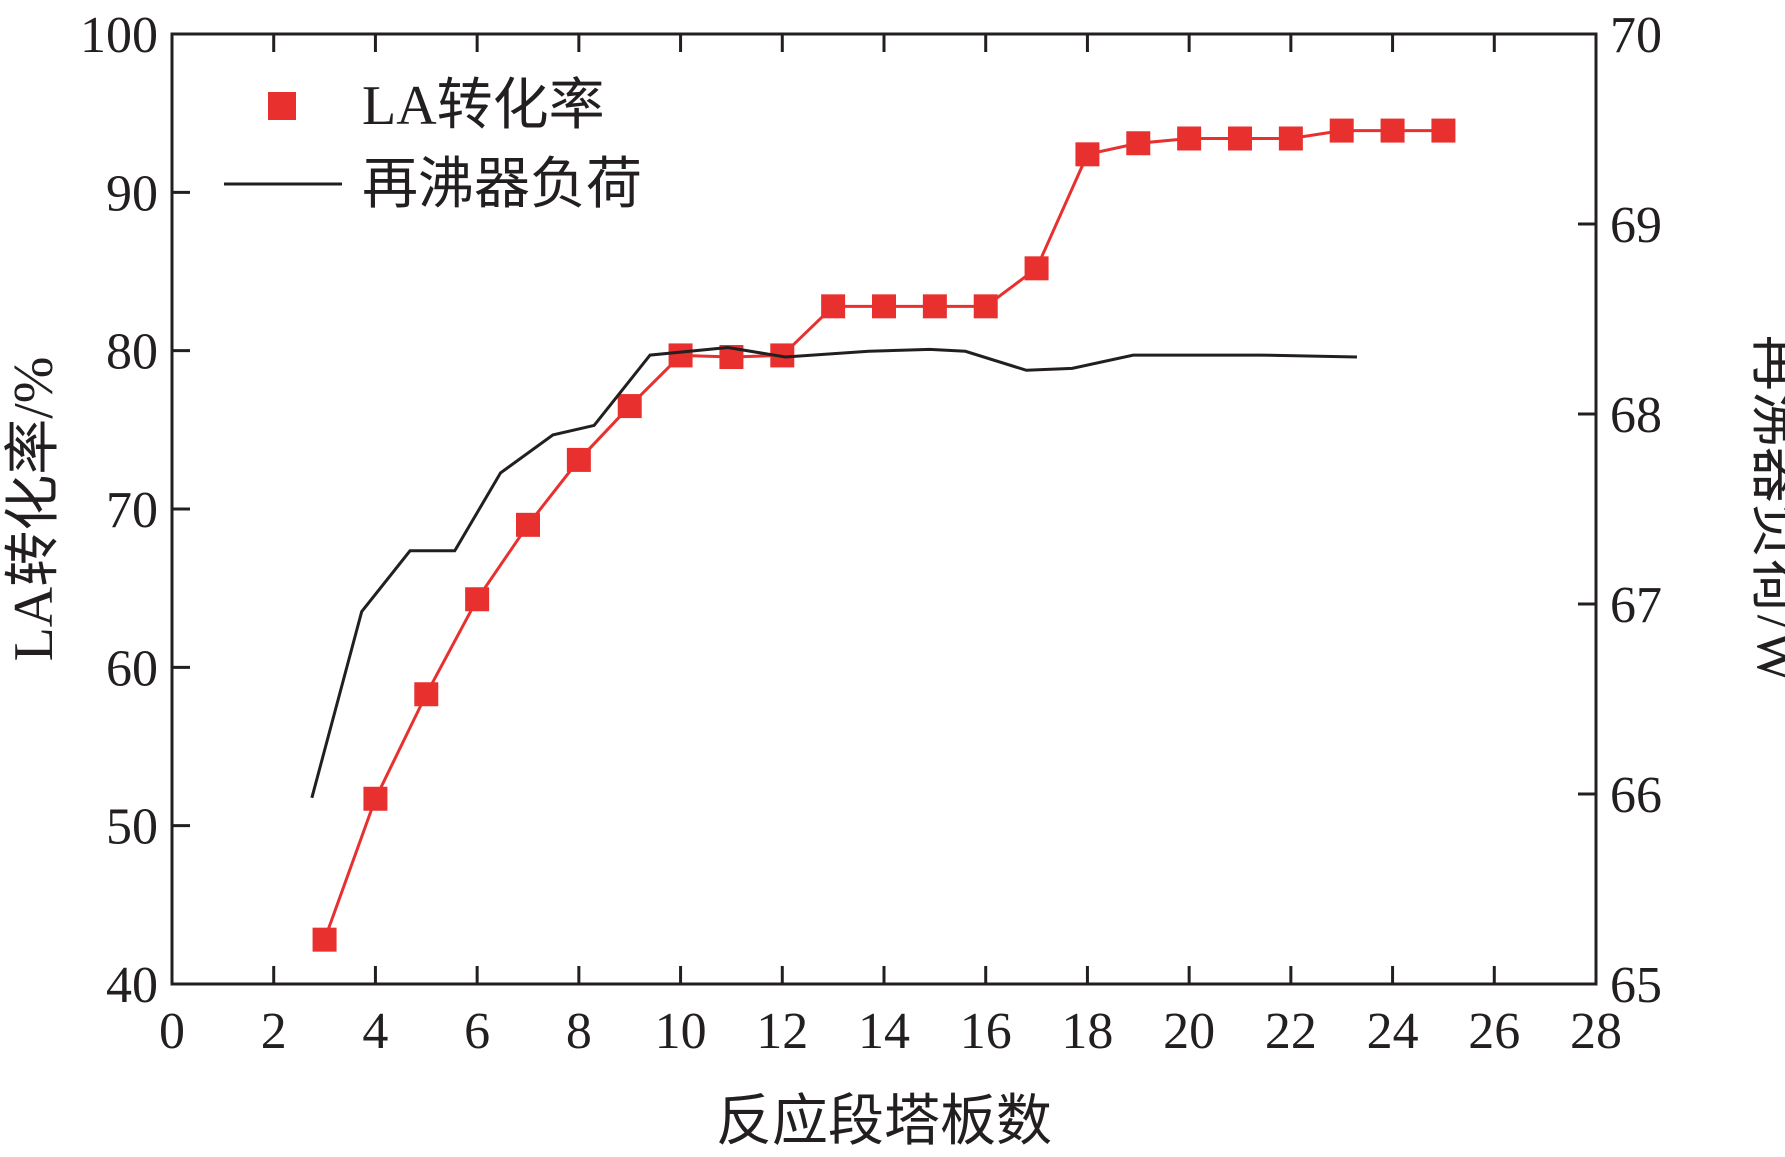 Image resolution: width=1785 pixels, height=1157 pixels. Describe the element at coordinates (1189, 1031) in the screenshot. I see `x-tick-label: 20` at that location.